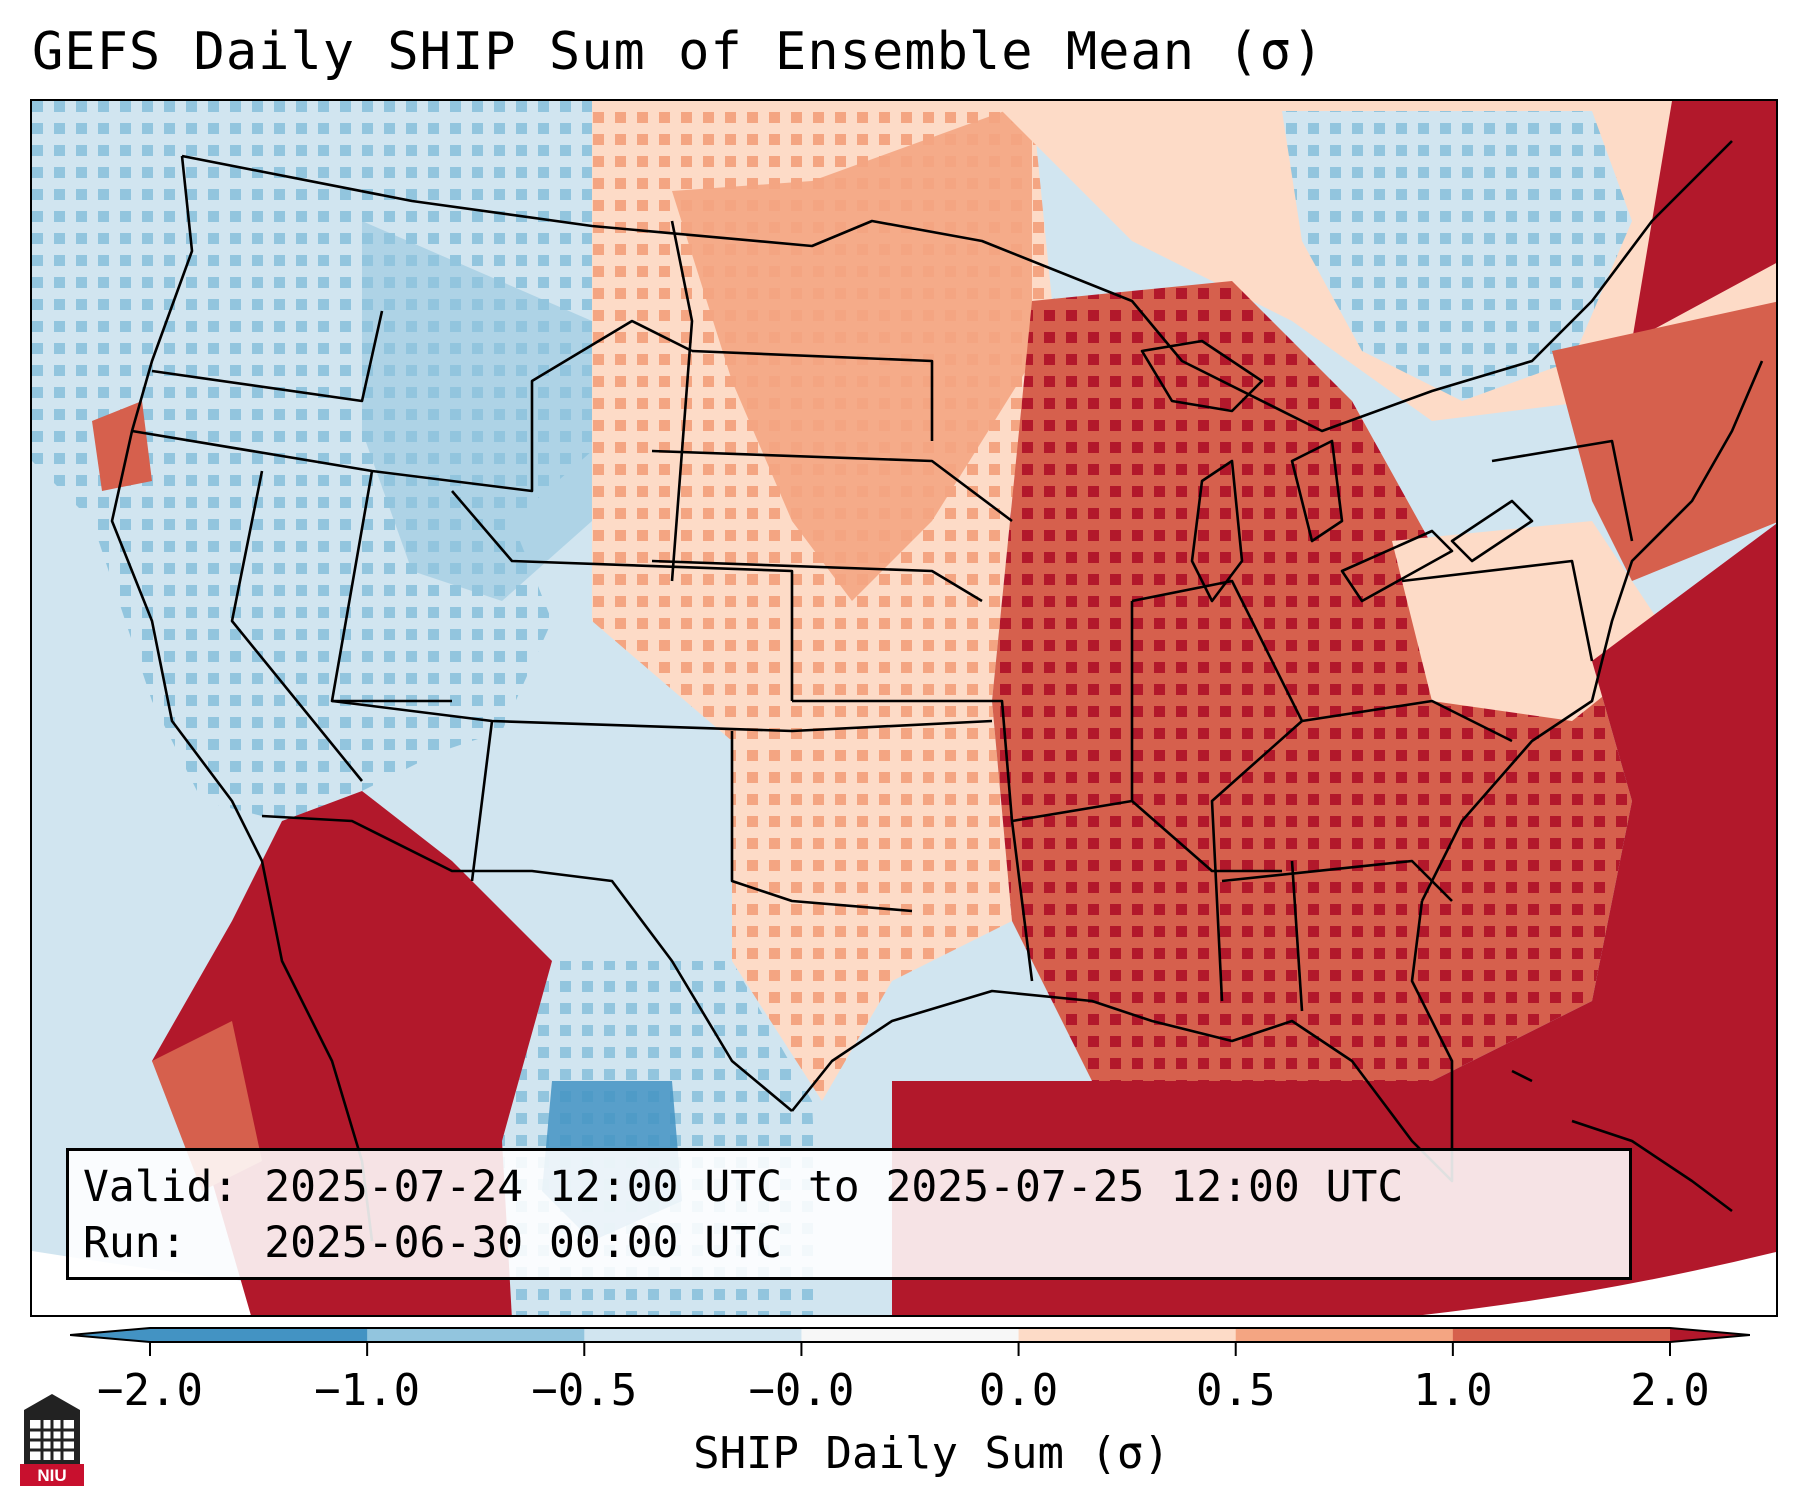 The height and width of the screenshot is (1506, 1803). Describe the element at coordinates (51, 1475) in the screenshot. I see `logo-text: NIU` at that location.